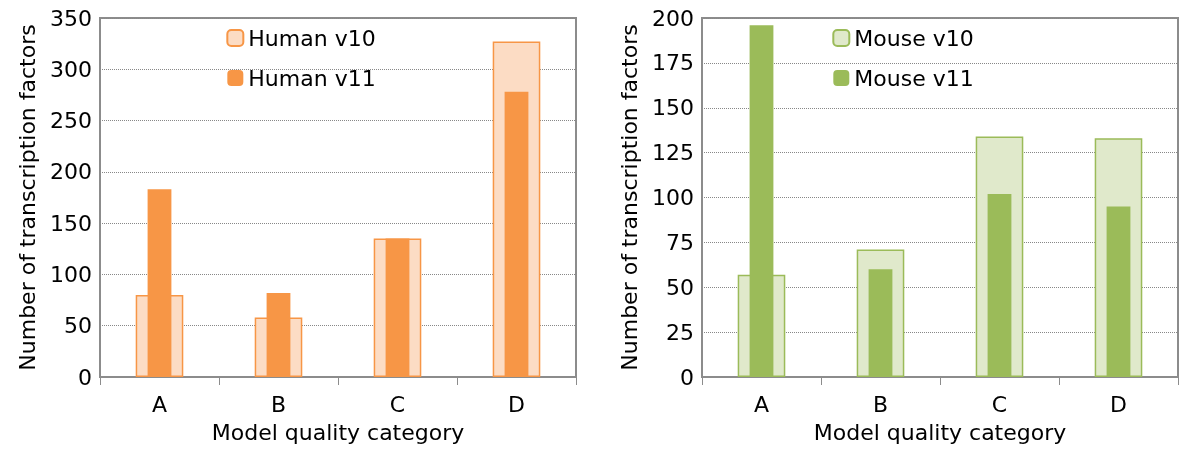 The width and height of the screenshot is (1204, 467). I want to click on y-tick-label: 25, so click(680, 332).